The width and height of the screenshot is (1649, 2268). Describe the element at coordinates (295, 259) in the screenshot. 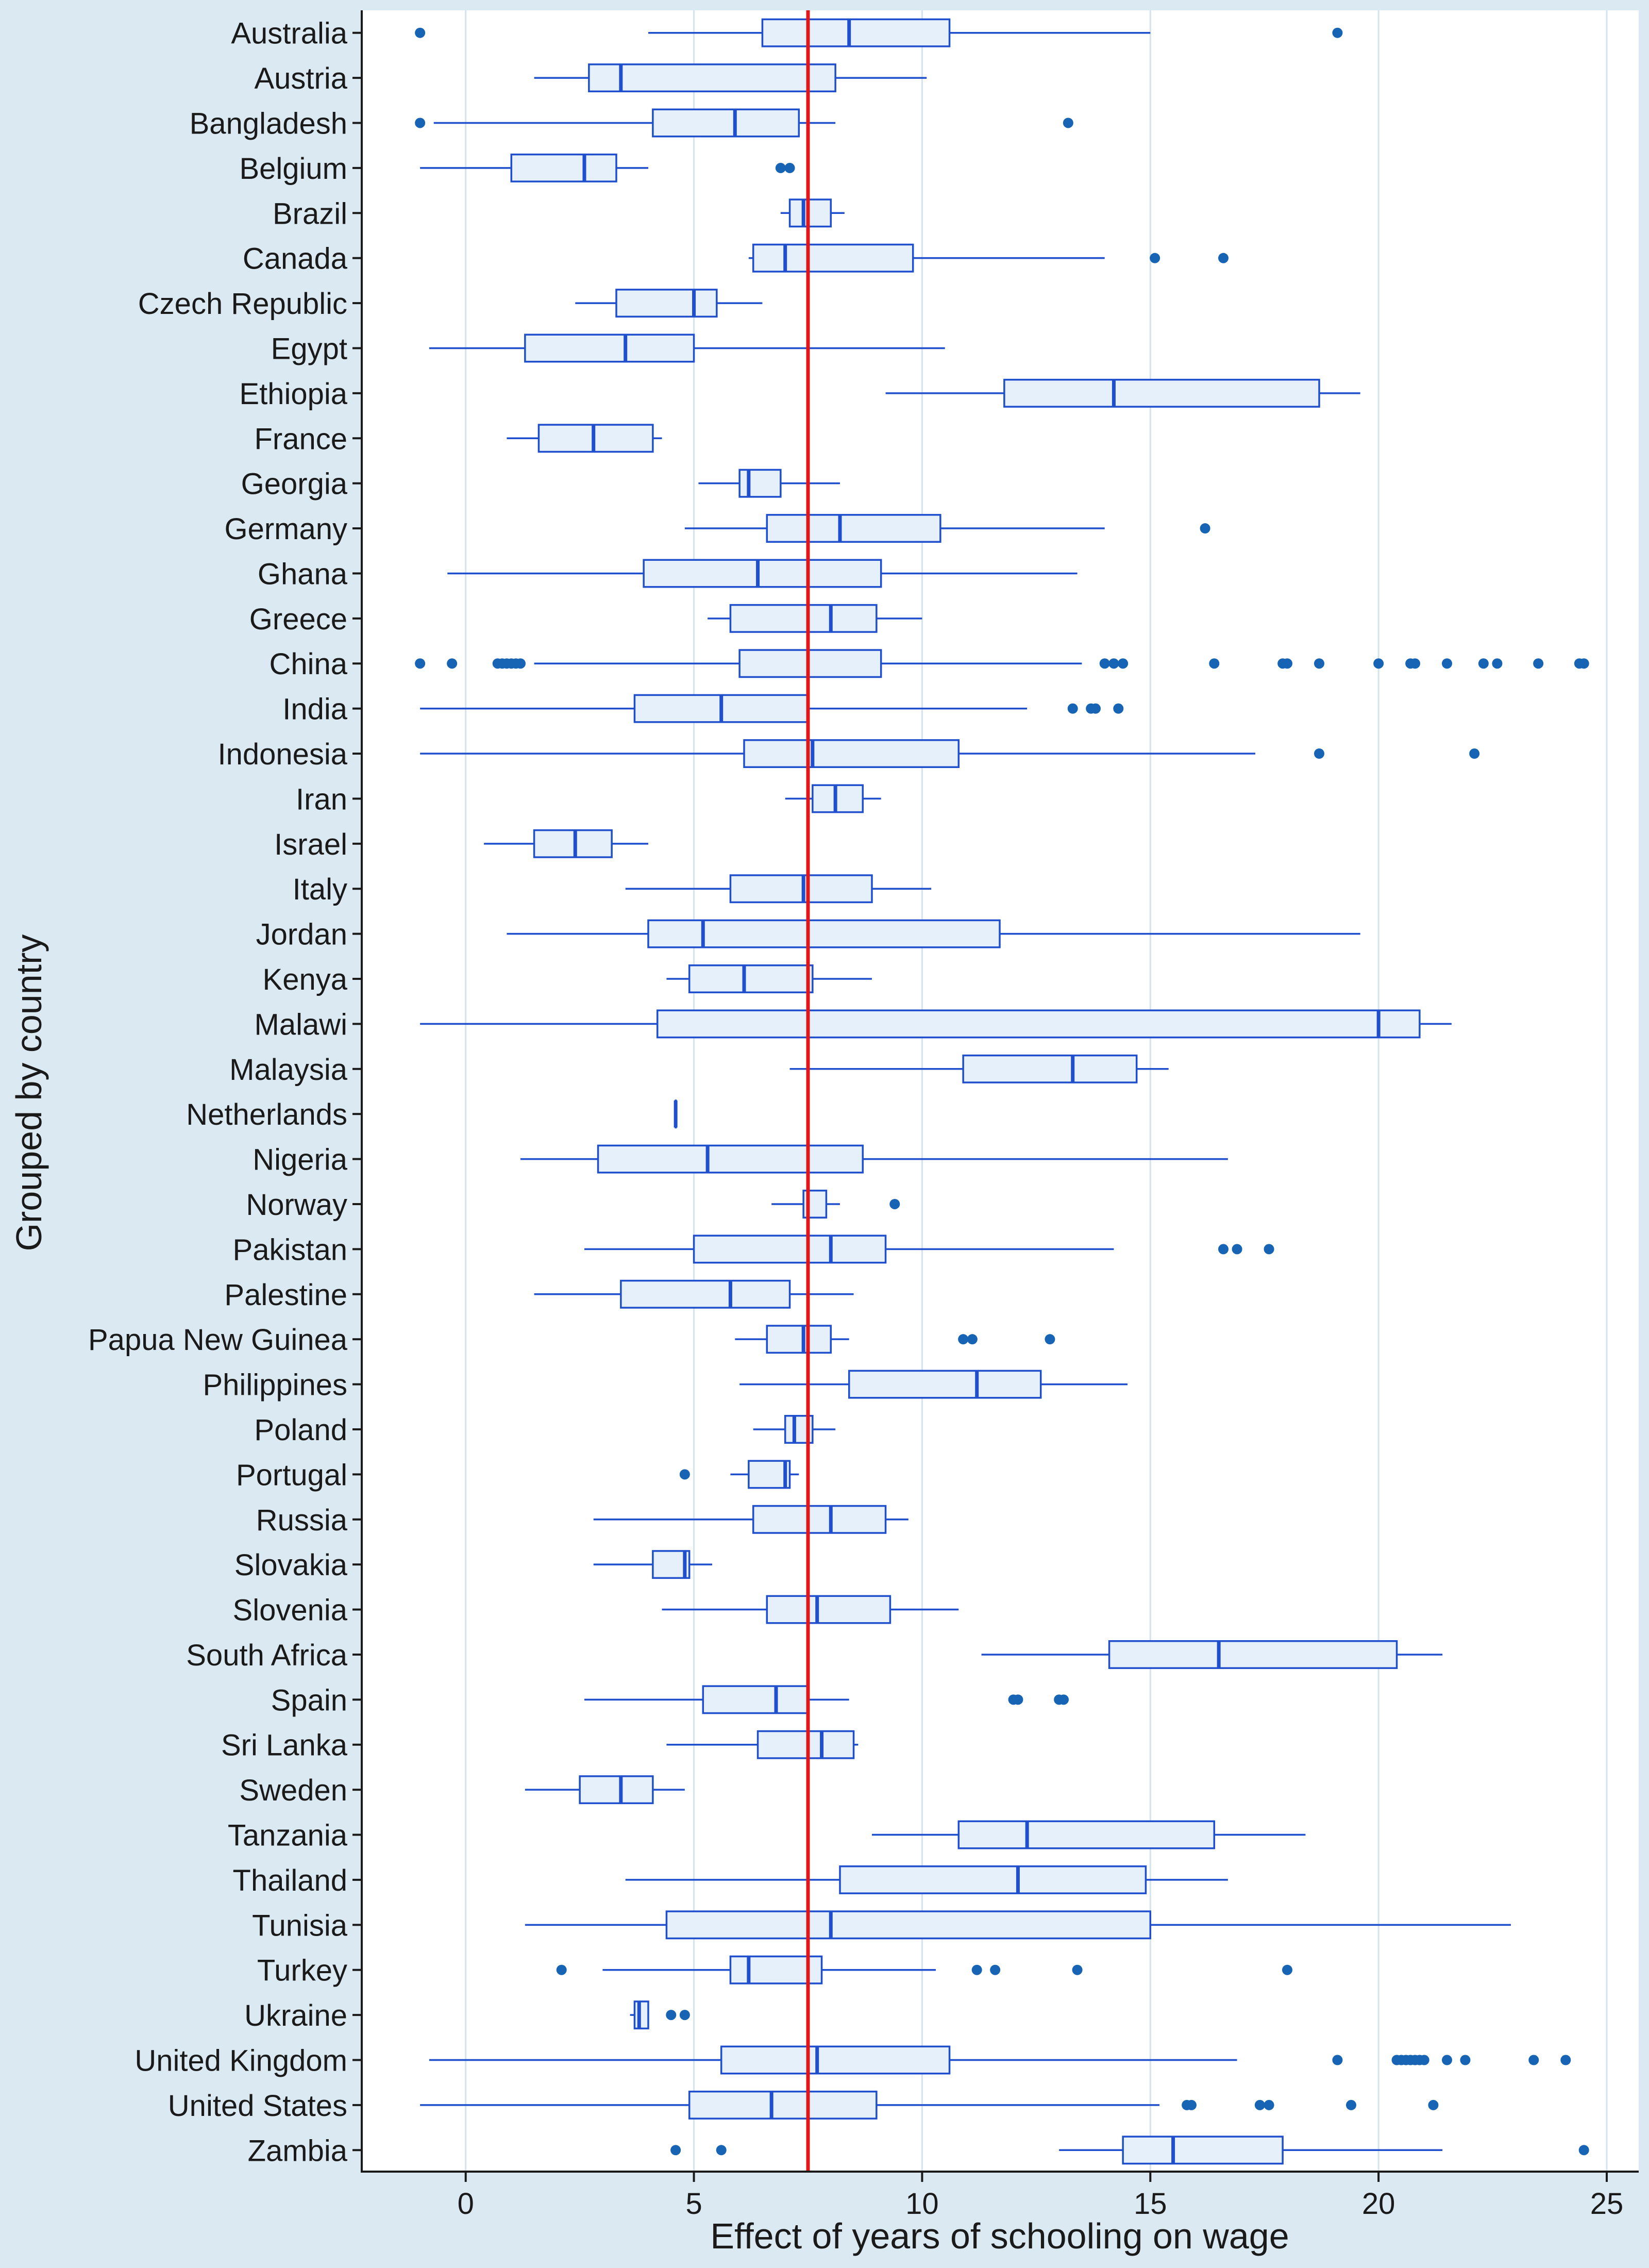

I see `y-tick-label-5: Canada` at that location.